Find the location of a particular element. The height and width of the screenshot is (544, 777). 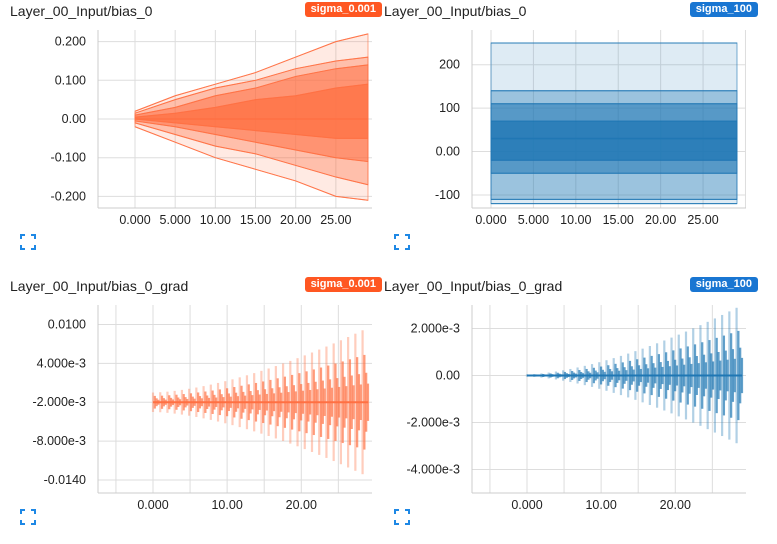

y-tick-label: -0.0140 is located at coordinates (65, 480).